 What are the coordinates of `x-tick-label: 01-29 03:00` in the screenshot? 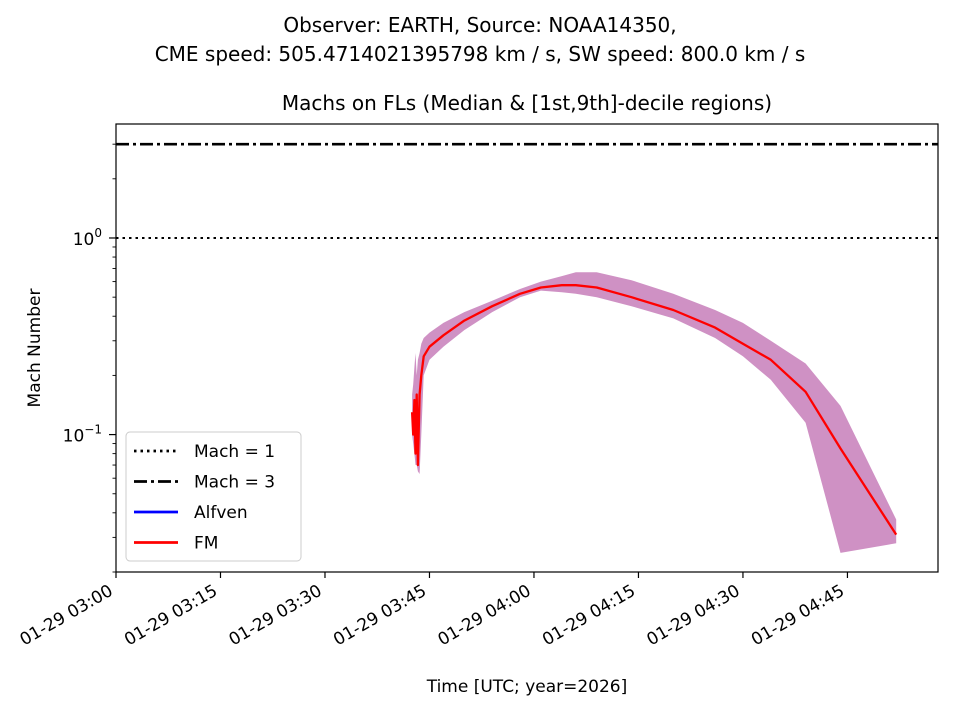 It's located at (67, 615).